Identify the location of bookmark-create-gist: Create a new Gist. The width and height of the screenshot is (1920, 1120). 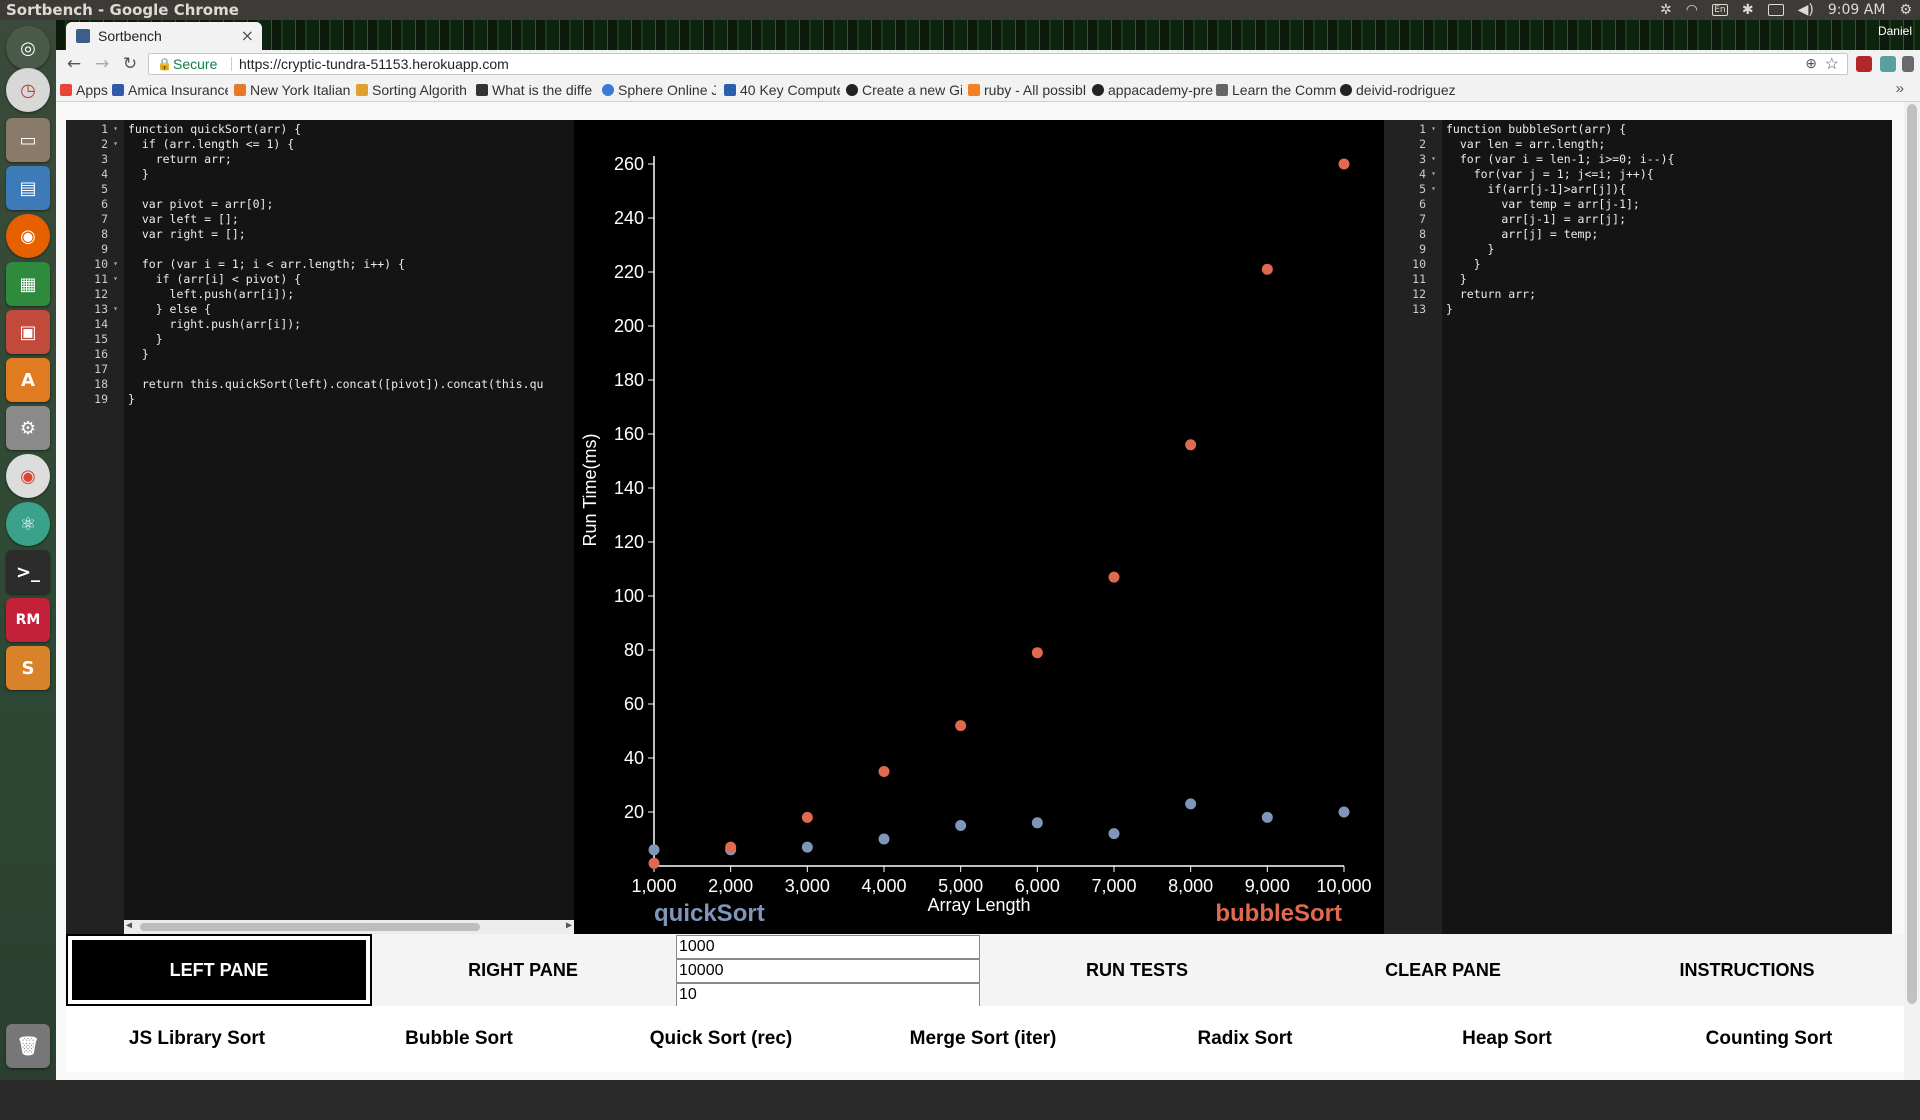
(904, 90).